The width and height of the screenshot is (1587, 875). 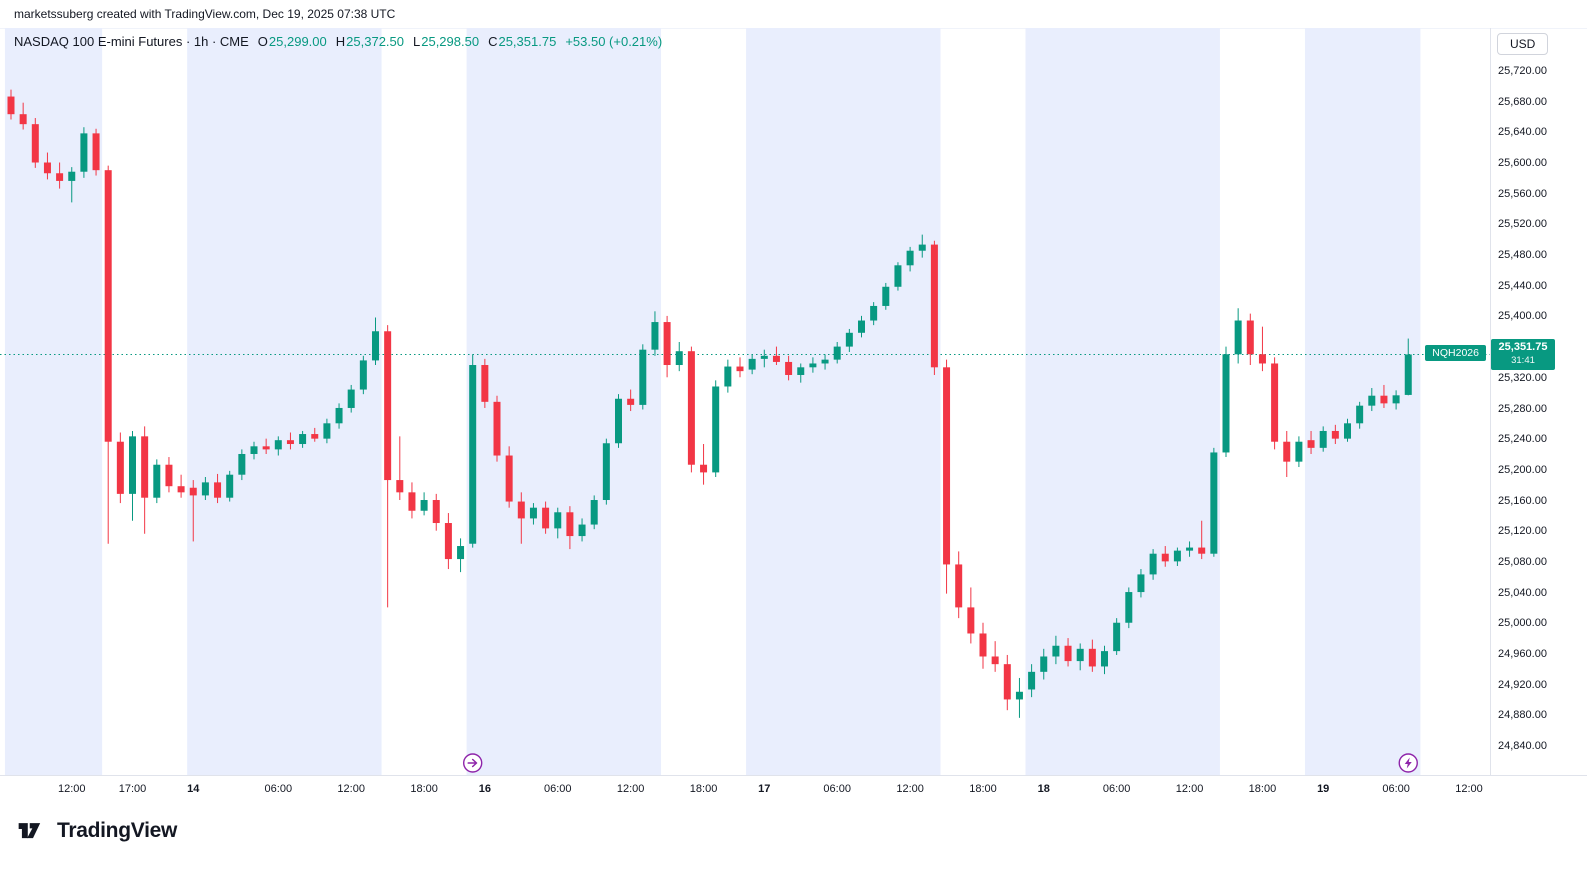 I want to click on price-tick-label: 24,840.00, so click(x=1522, y=746).